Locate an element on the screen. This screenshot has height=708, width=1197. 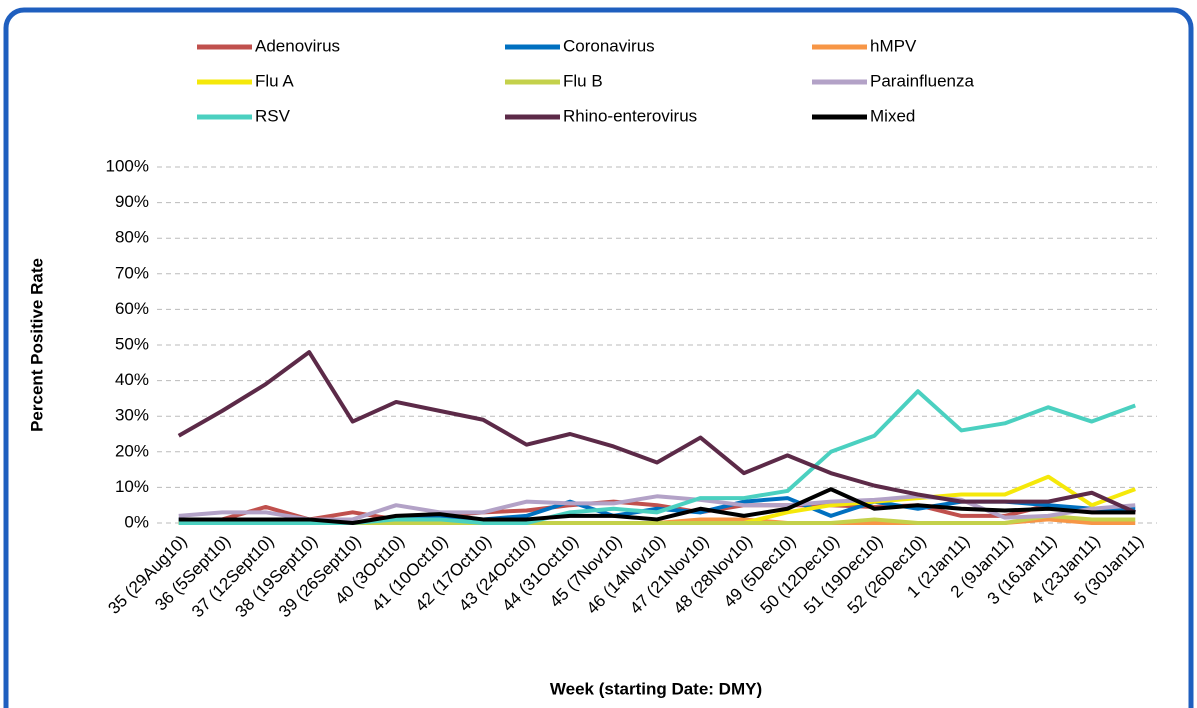
legend-label: Coronavirus is located at coordinates (609, 45).